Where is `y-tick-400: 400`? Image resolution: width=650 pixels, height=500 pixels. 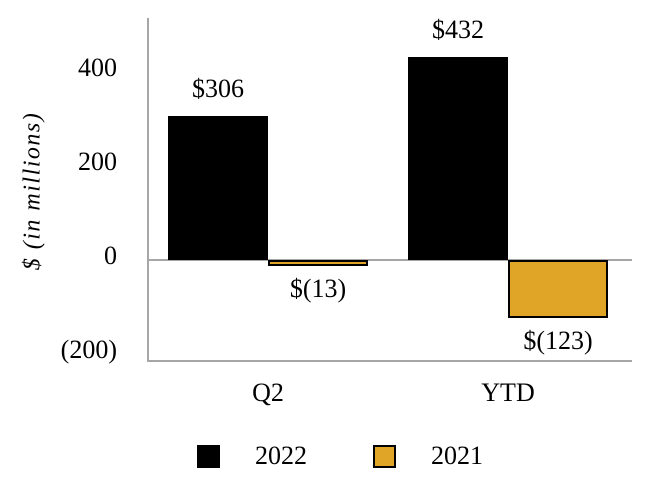
y-tick-400: 400 is located at coordinates (97, 67).